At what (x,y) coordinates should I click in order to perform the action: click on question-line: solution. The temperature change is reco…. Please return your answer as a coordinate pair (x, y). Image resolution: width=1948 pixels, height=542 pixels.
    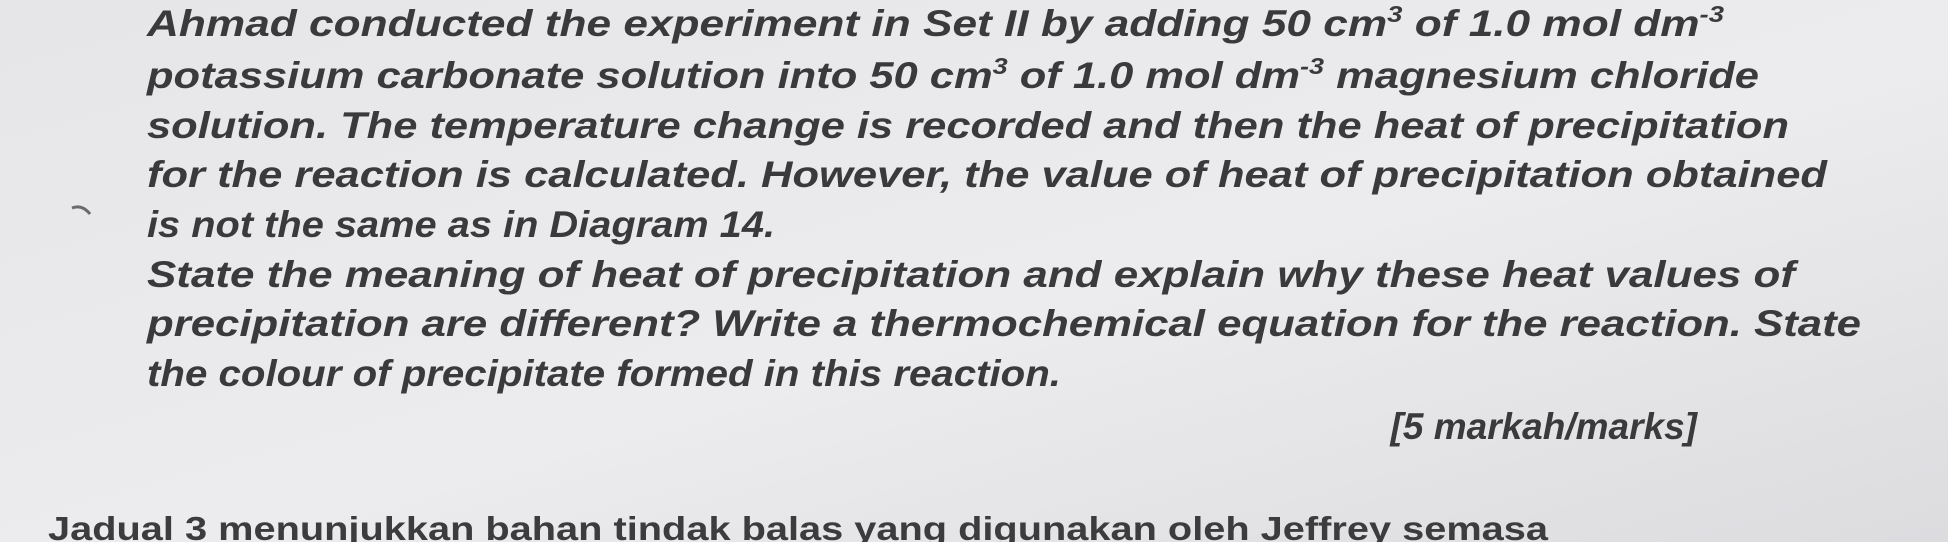
    Looking at the image, I should click on (968, 125).